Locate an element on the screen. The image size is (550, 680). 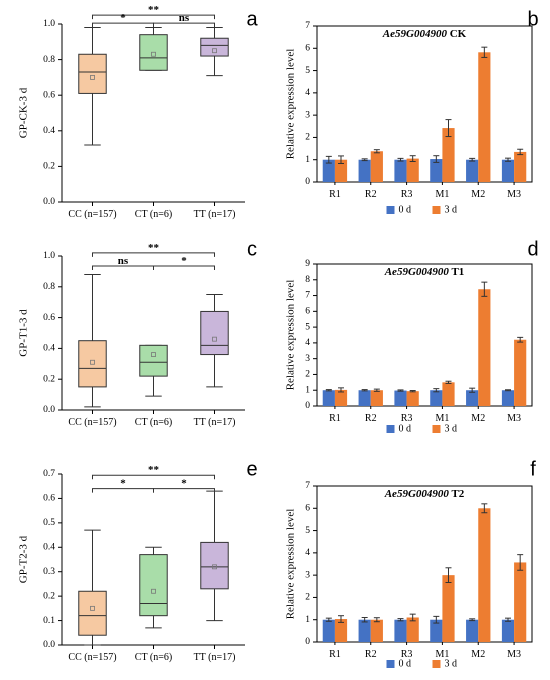
y-tick-label: 0.0 is located at coordinates (49, 645).